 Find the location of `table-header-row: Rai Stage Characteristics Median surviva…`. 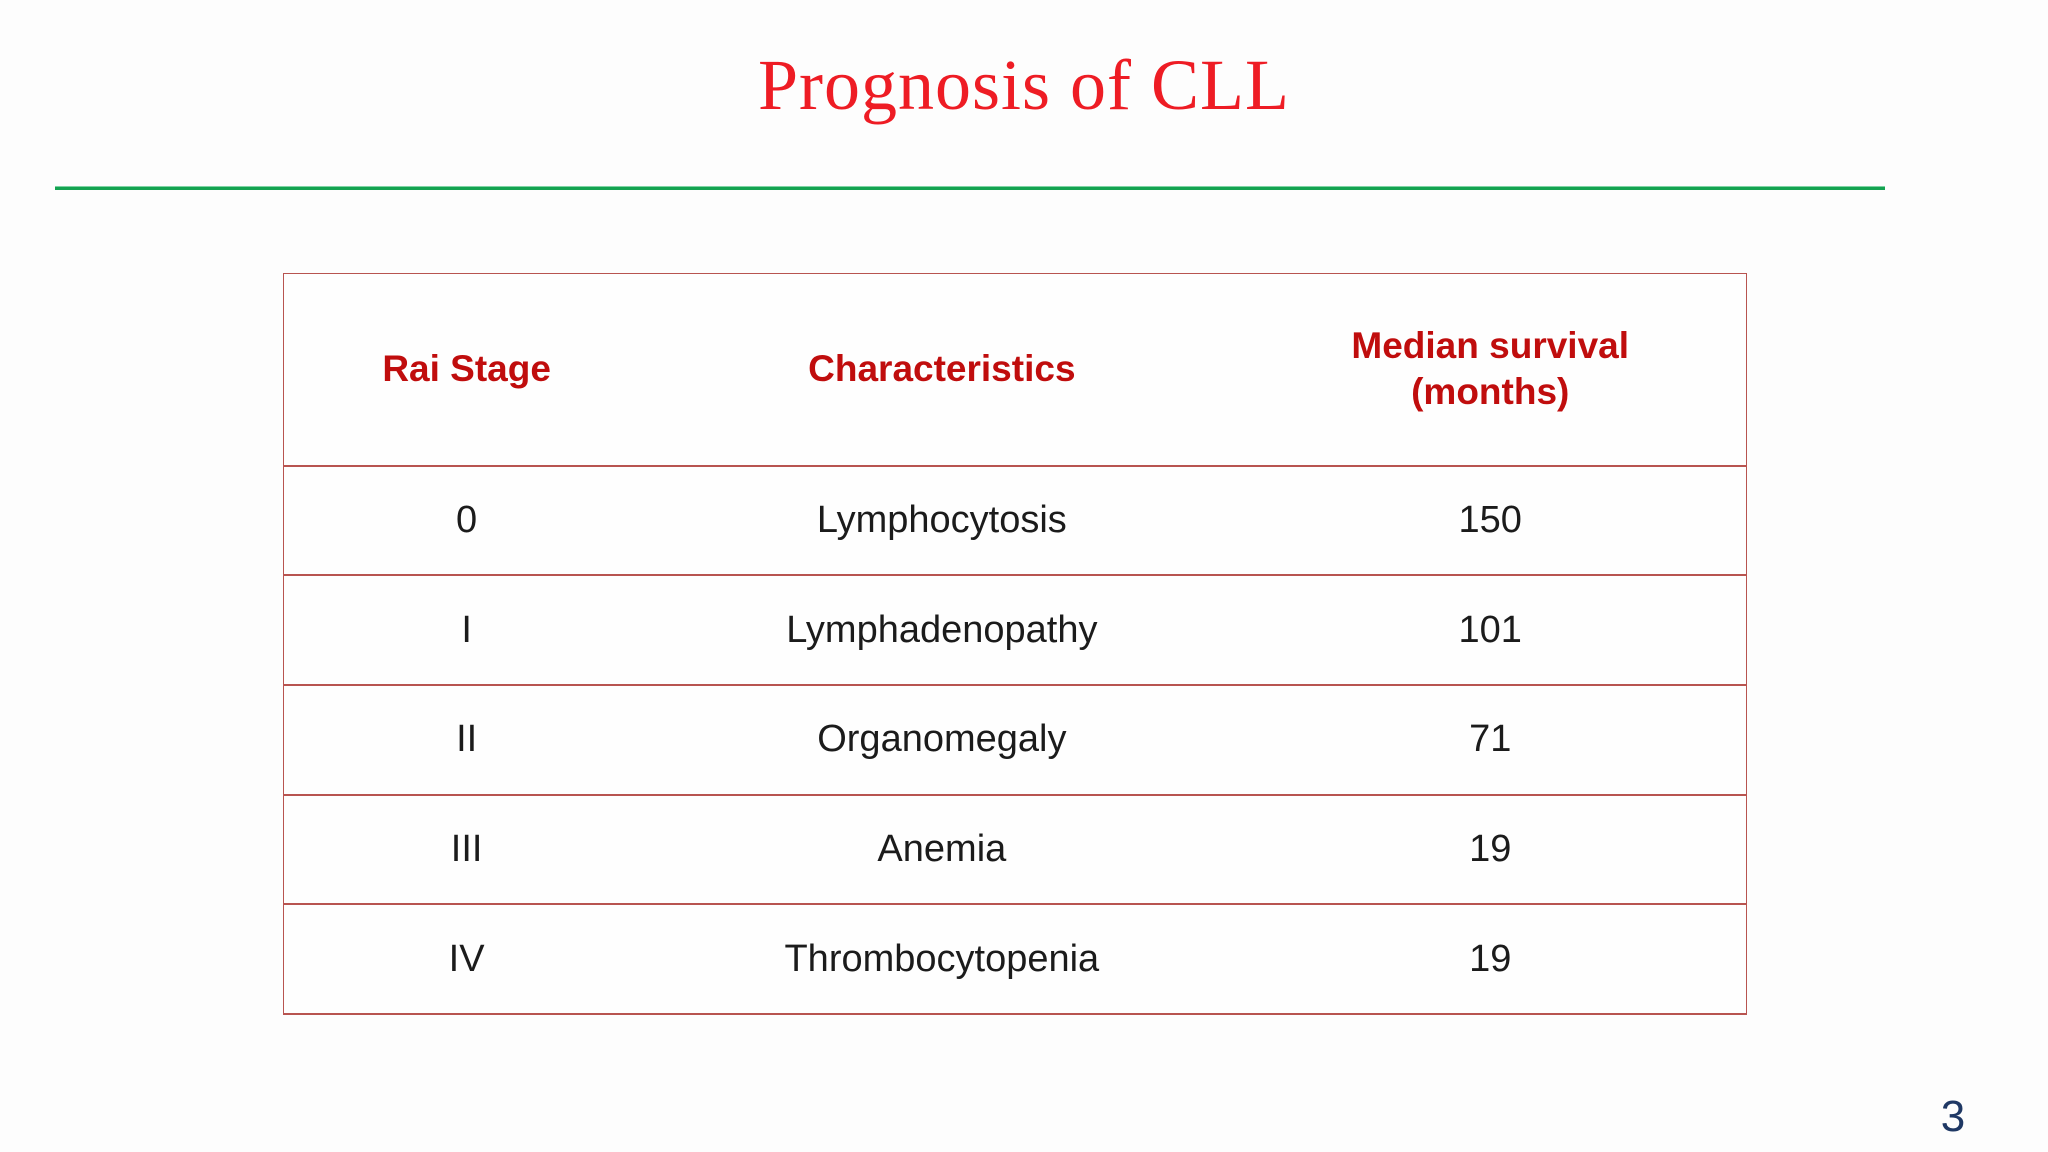

table-header-row: Rai Stage Characteristics Median surviva… is located at coordinates (1015, 370).